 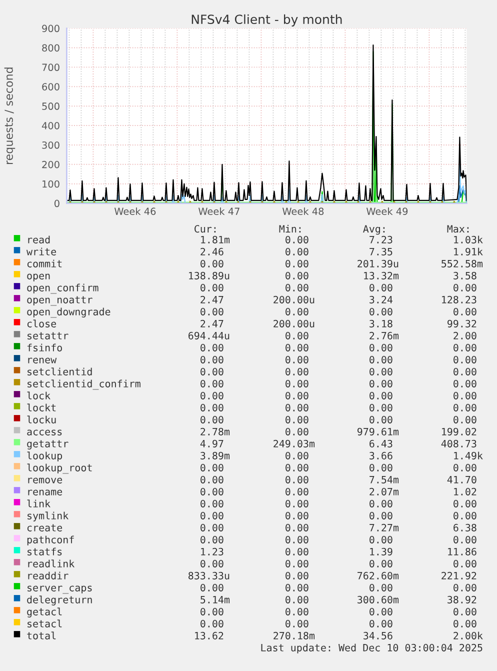 I want to click on legend-label: renew, so click(x=42, y=361).